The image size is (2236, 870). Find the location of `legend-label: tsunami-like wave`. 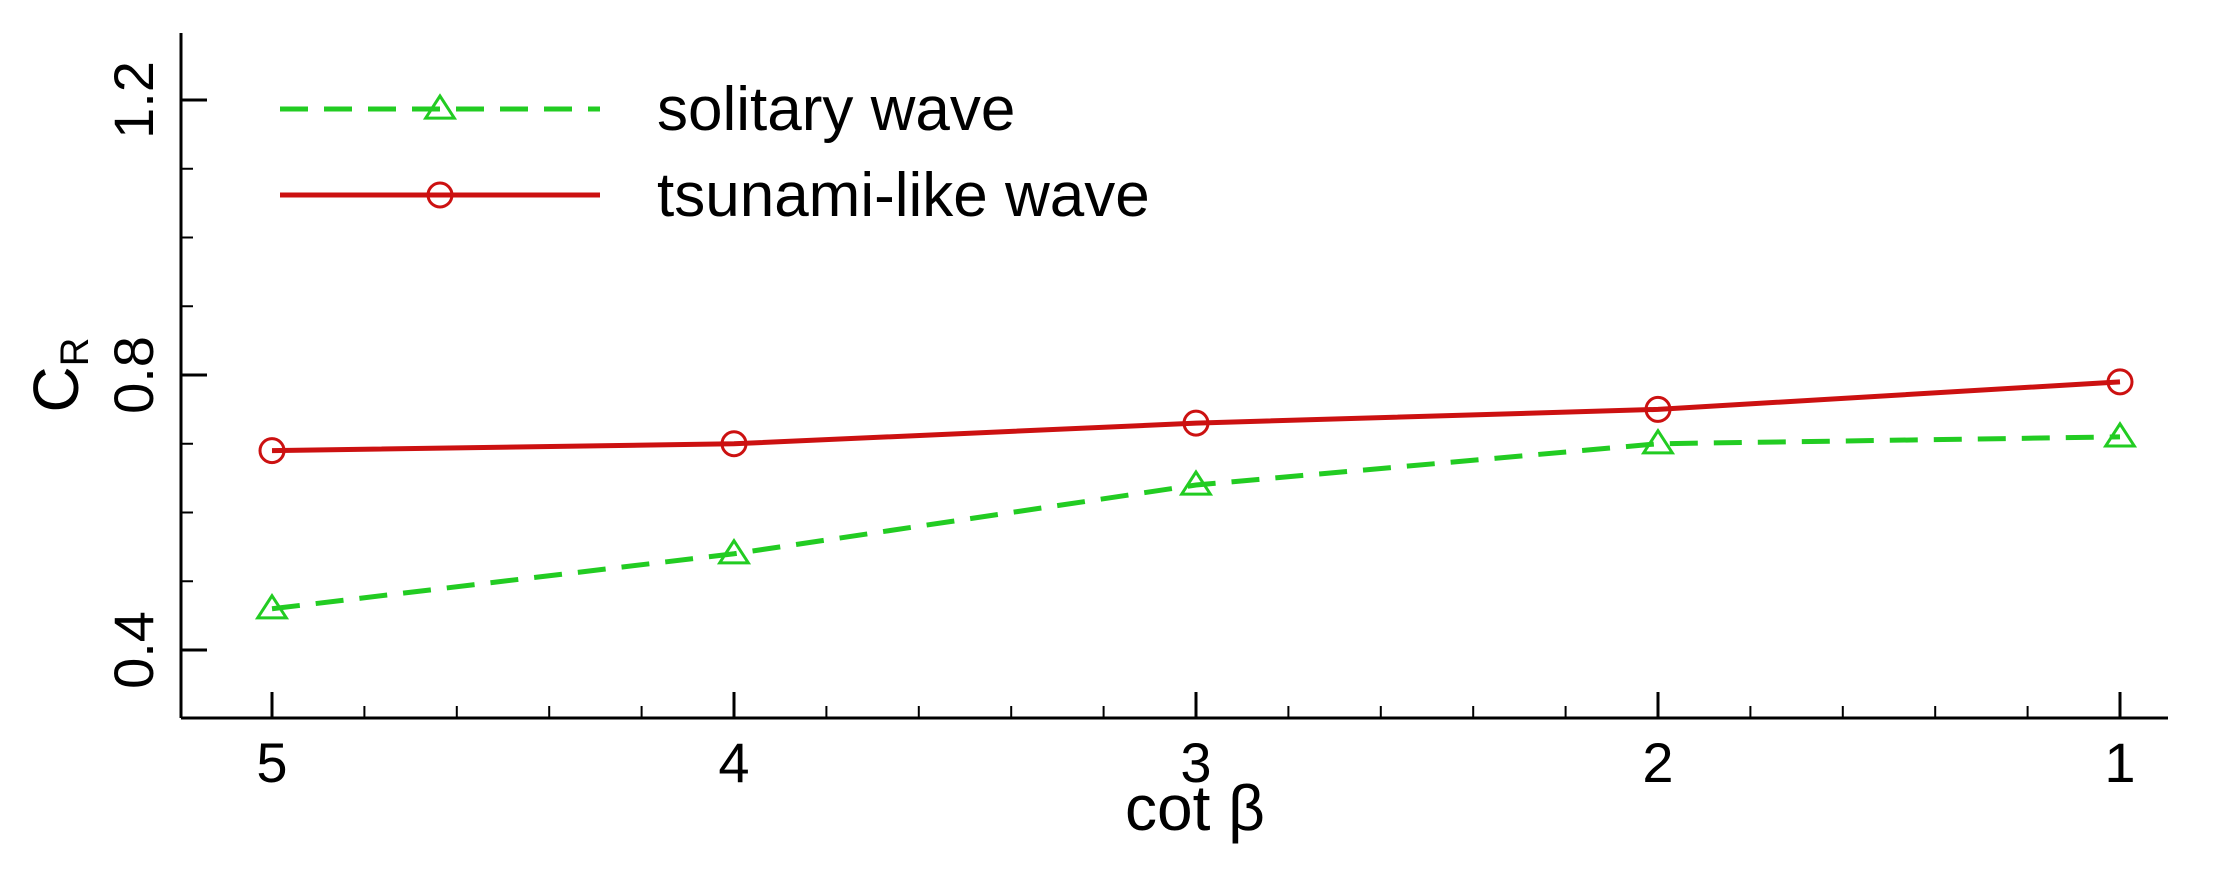

legend-label: tsunami-like wave is located at coordinates (903, 195).